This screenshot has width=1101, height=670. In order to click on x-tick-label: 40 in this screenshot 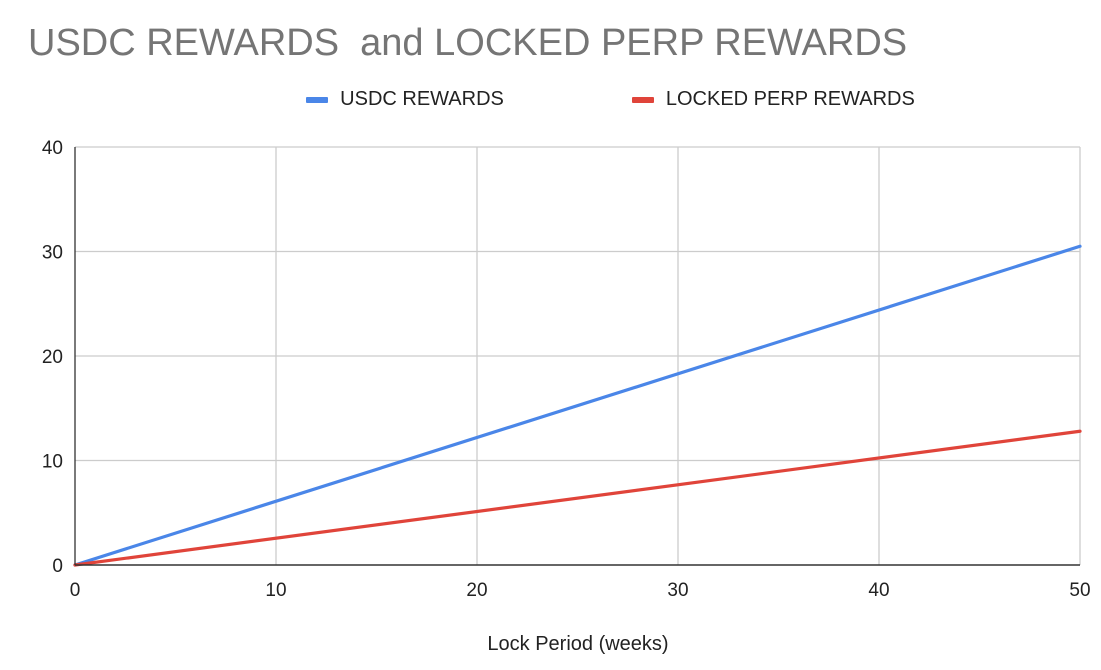, I will do `click(878, 590)`.